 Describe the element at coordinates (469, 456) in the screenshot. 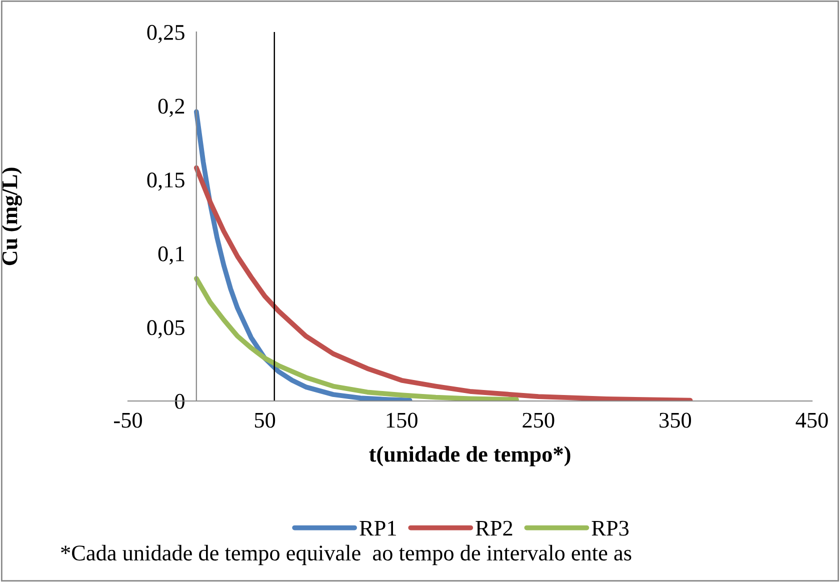

I see `x-axis-title: t(unidade de tempo*)` at that location.